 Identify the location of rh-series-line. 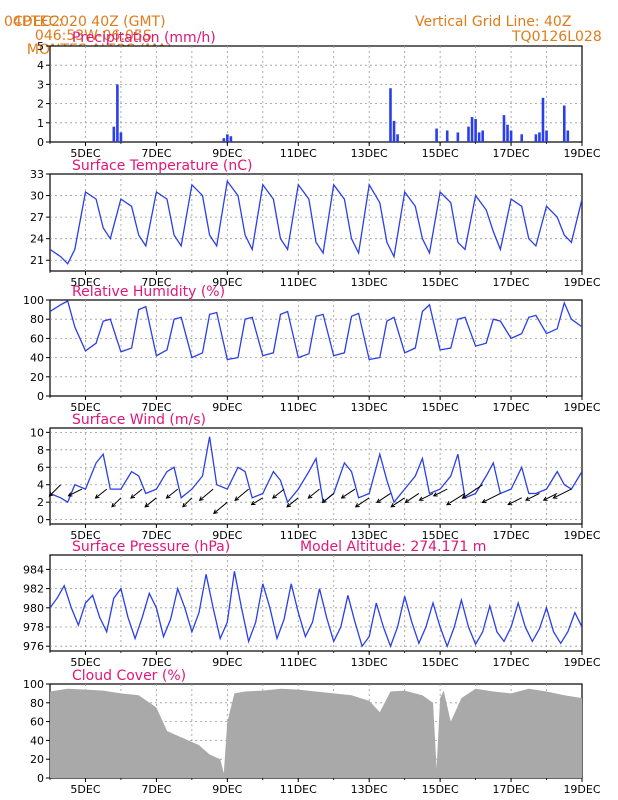
(316, 330).